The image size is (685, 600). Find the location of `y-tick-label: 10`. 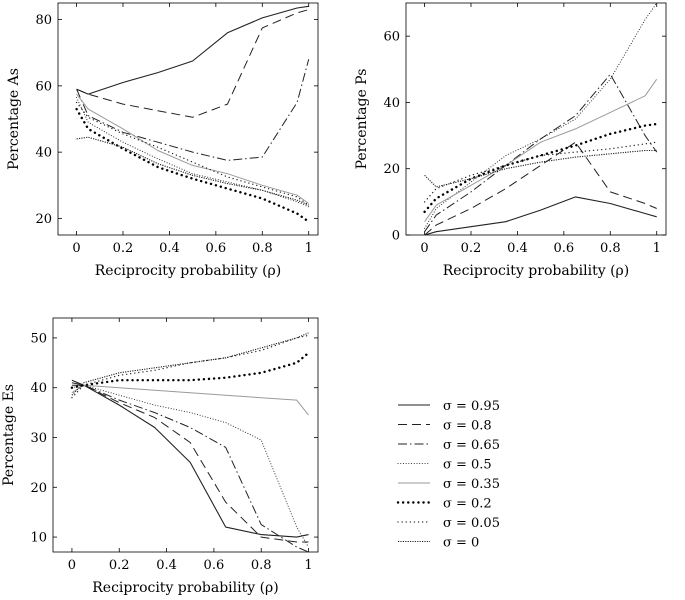

y-tick-label: 10 is located at coordinates (38, 538).